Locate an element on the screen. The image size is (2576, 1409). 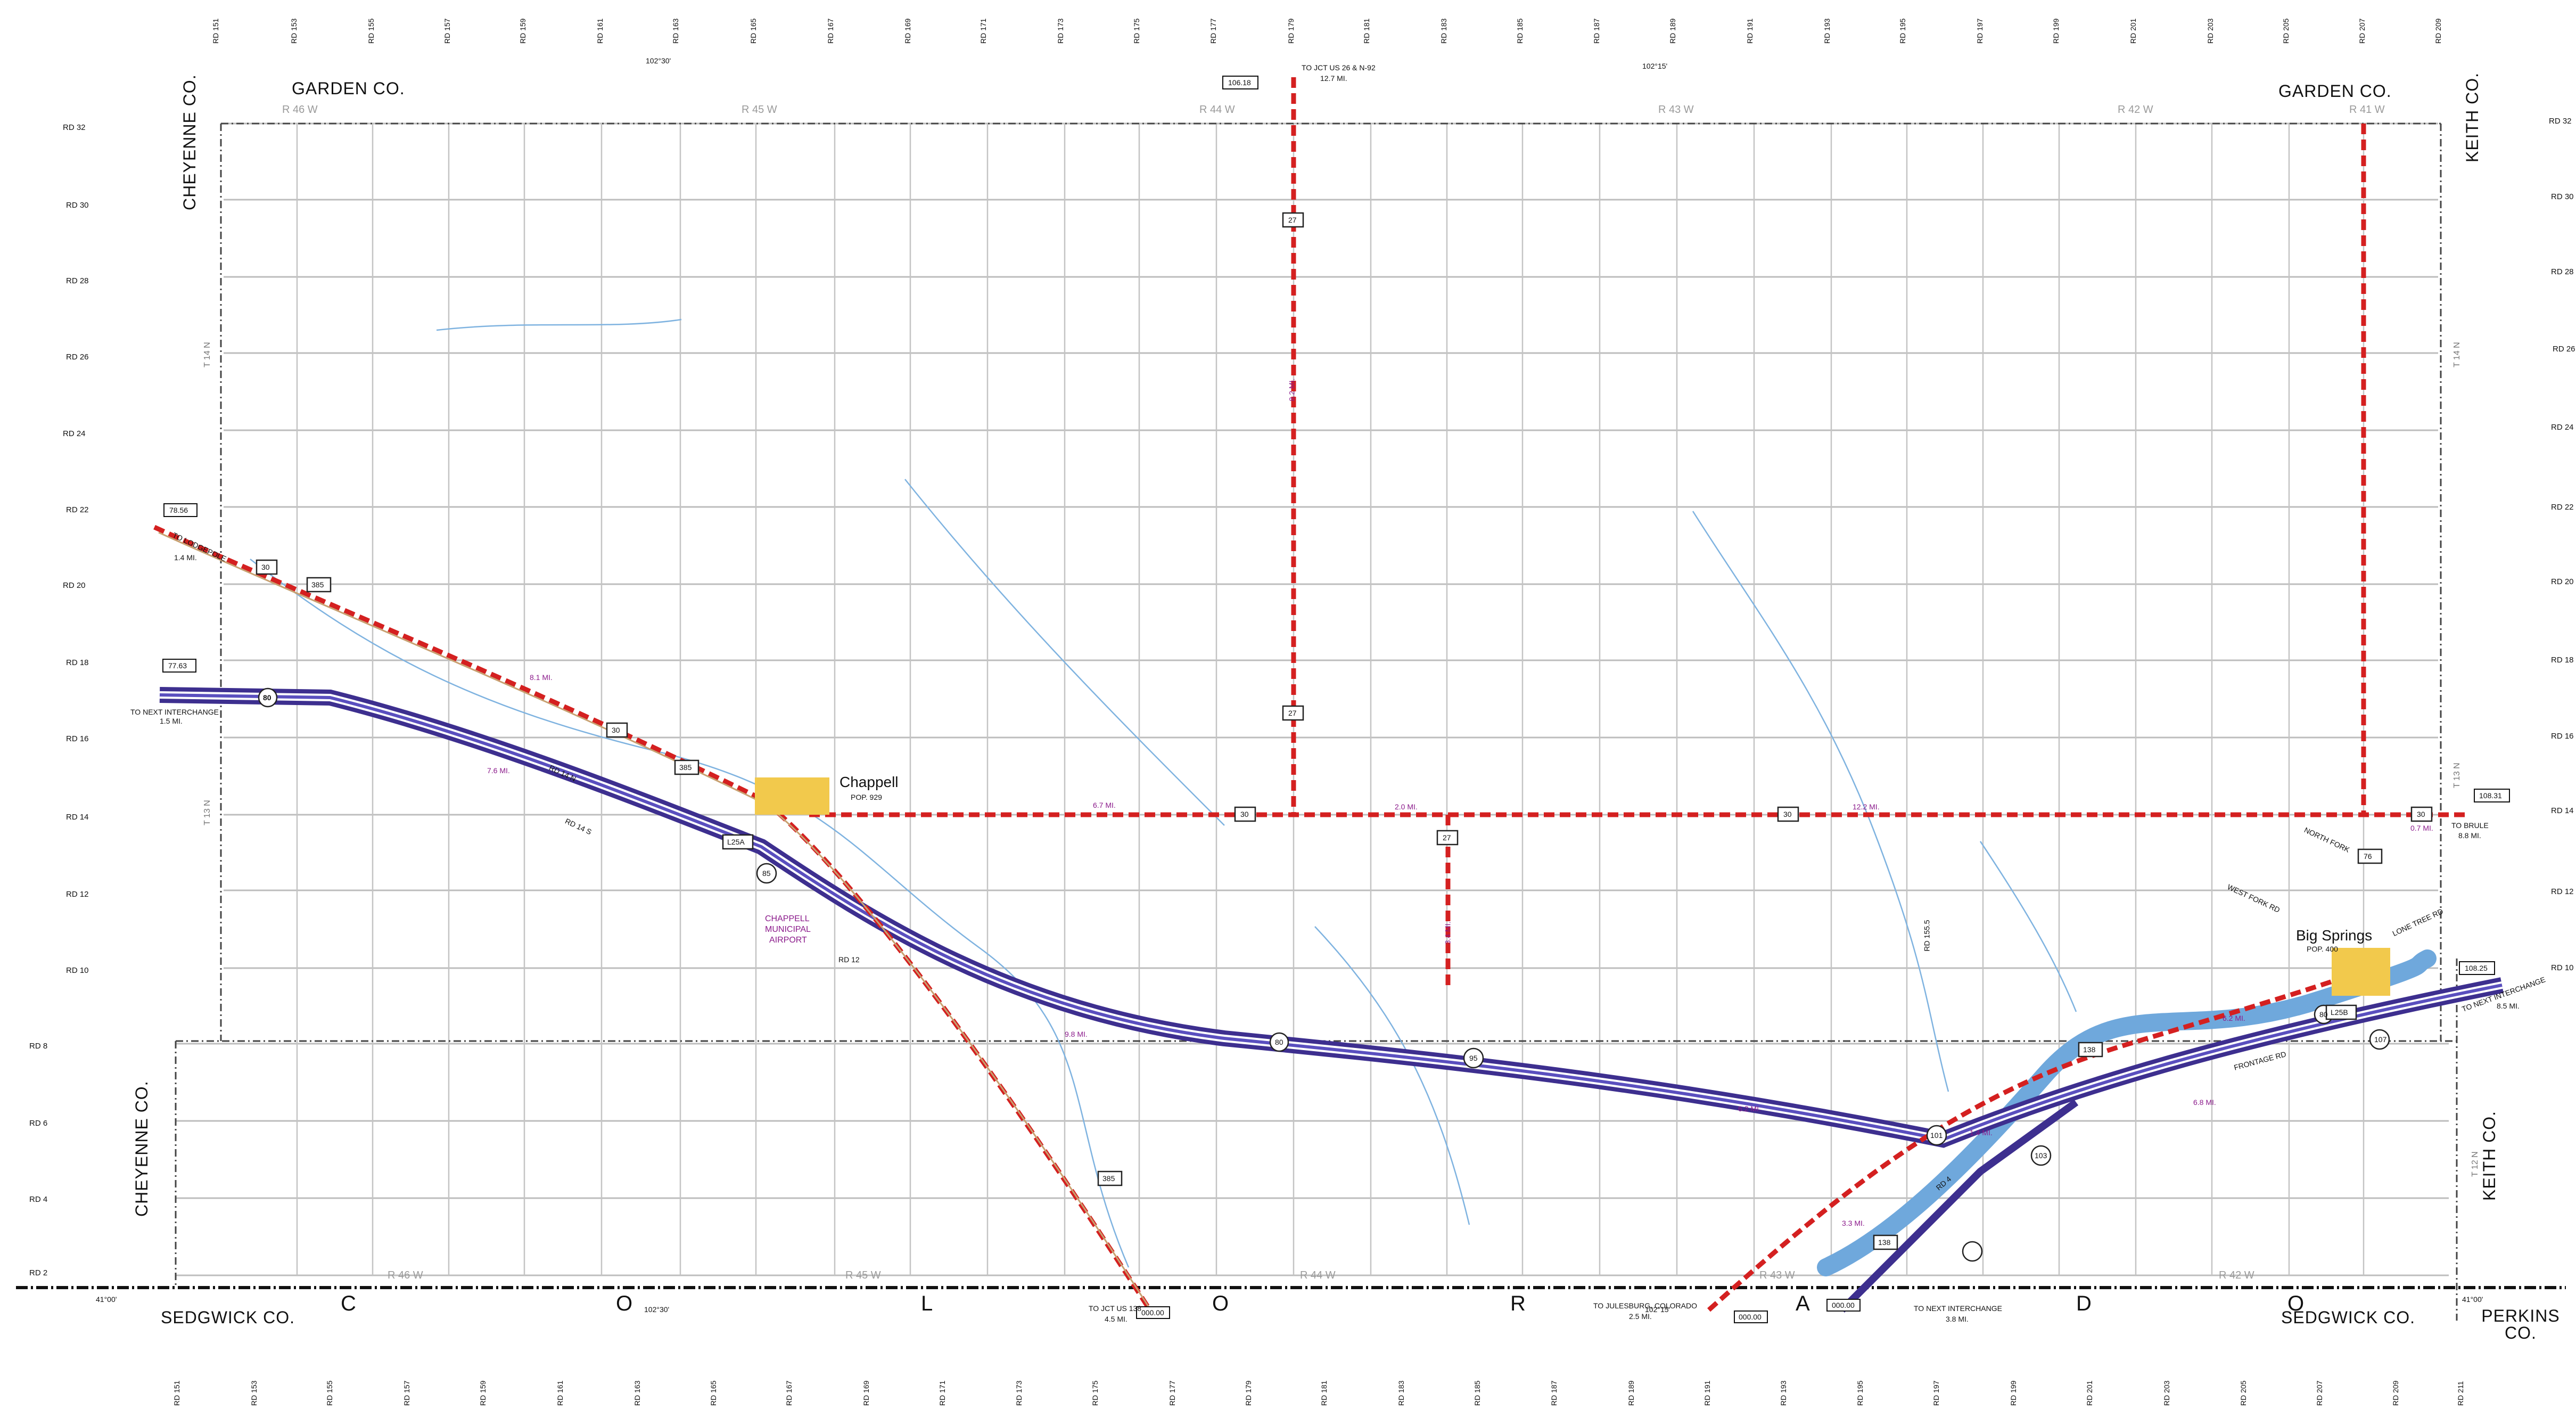
road-label-bottom: RD 201 is located at coordinates (2089, 1393).